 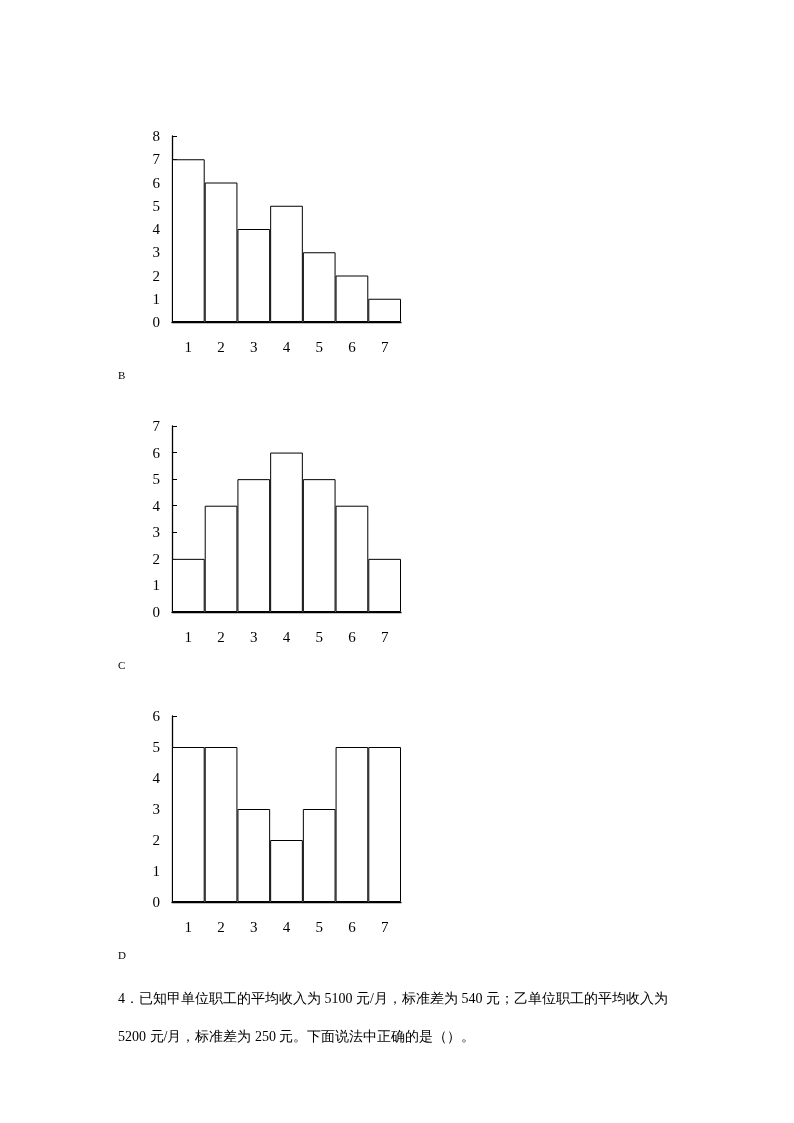 What do you see at coordinates (122, 955) in the screenshot?
I see `text: D` at bounding box center [122, 955].